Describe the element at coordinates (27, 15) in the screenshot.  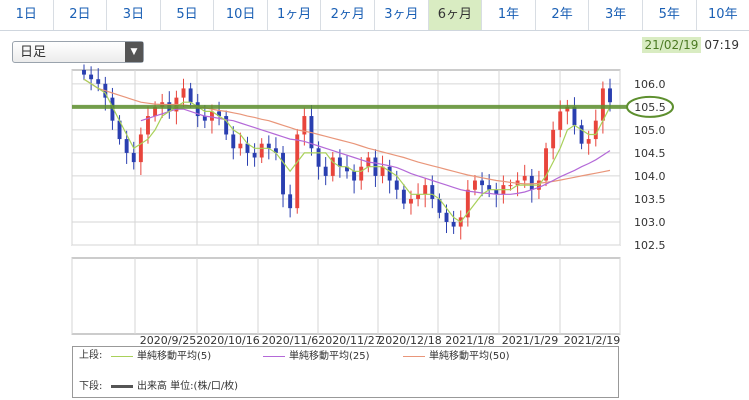
I see `tab-period: 1日` at that location.